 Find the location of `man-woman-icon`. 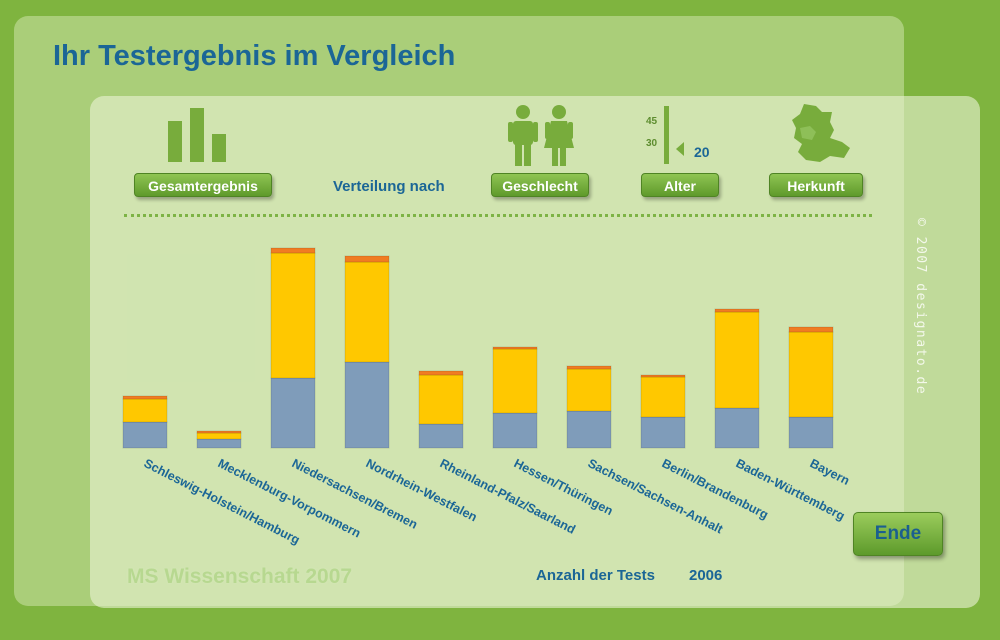

man-woman-icon is located at coordinates (541, 136).